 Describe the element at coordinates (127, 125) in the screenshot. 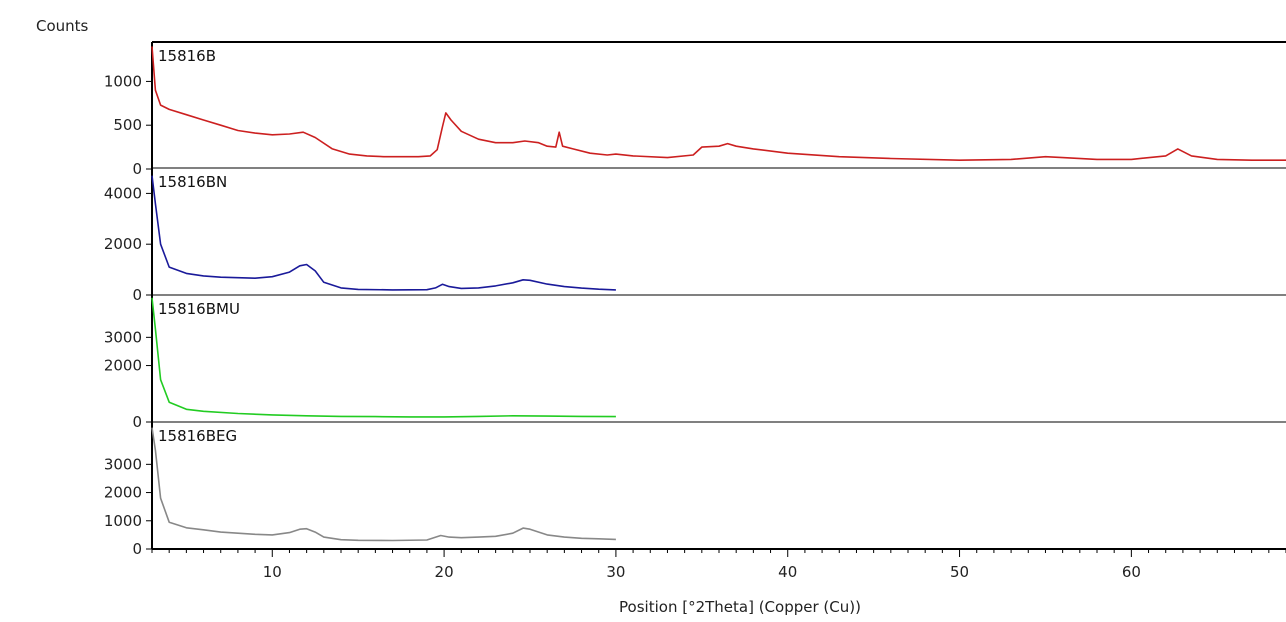

I see `y-tick-label: 500` at that location.